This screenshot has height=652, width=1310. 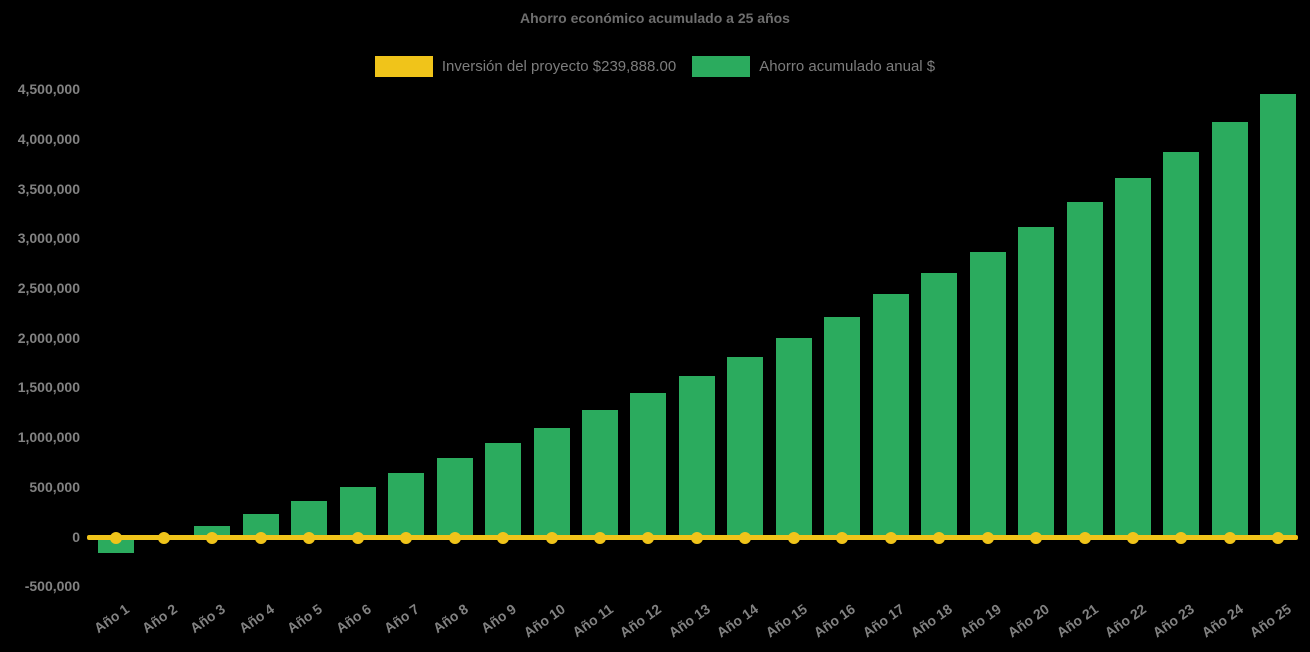 I want to click on bar-año-7, so click(x=406, y=504).